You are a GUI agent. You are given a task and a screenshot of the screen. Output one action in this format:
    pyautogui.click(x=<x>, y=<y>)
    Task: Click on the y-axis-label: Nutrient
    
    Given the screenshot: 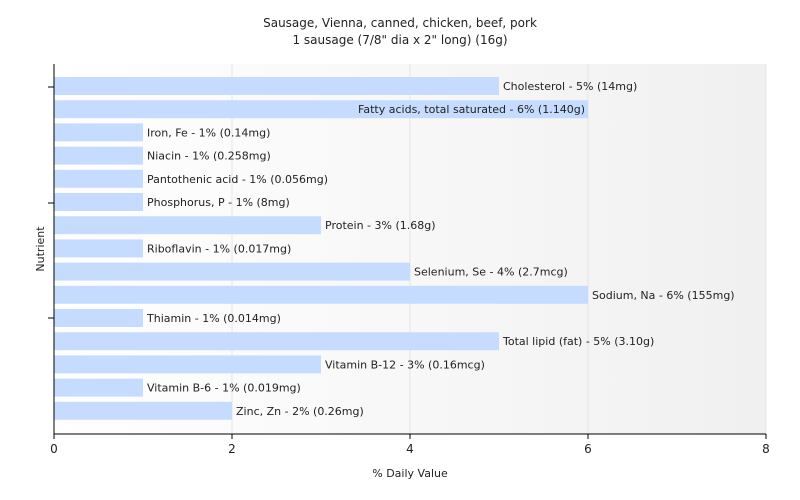 What is the action you would take?
    pyautogui.click(x=40, y=249)
    